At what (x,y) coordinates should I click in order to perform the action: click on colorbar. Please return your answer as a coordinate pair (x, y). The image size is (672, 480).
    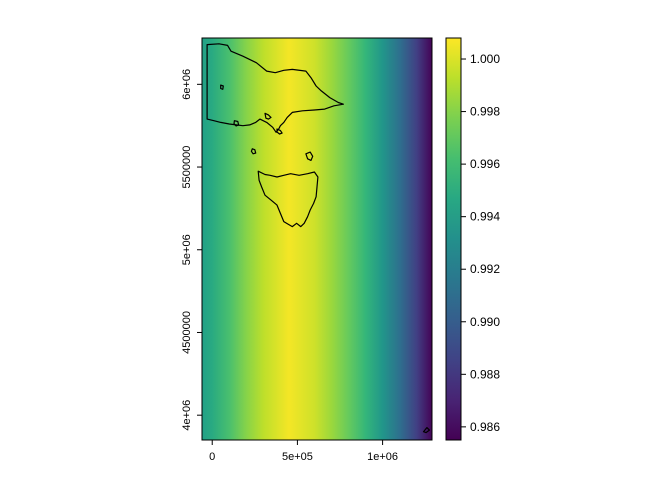
    Looking at the image, I should click on (453, 239).